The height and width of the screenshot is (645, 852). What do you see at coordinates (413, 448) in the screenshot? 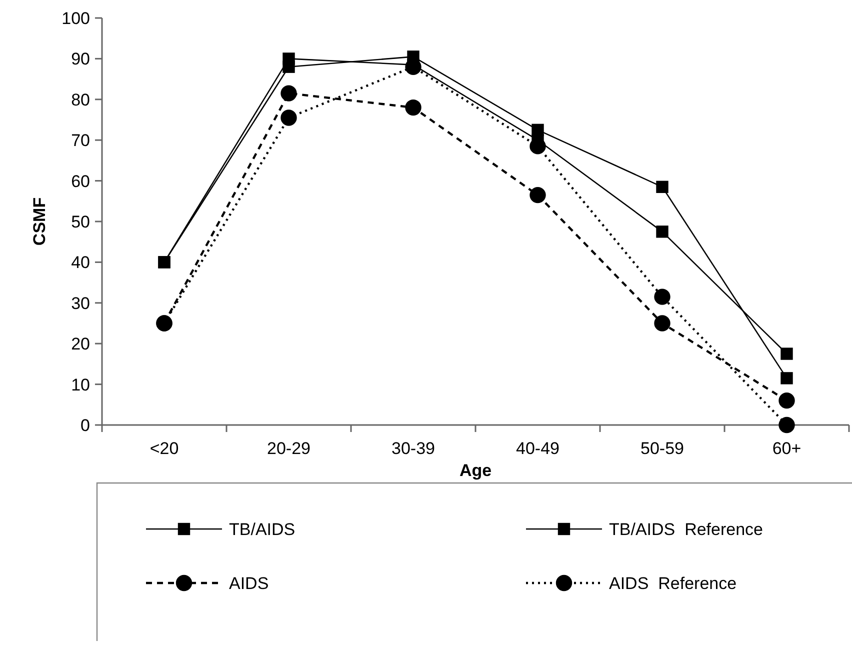
I see `x-tick-label: 30-39` at bounding box center [413, 448].